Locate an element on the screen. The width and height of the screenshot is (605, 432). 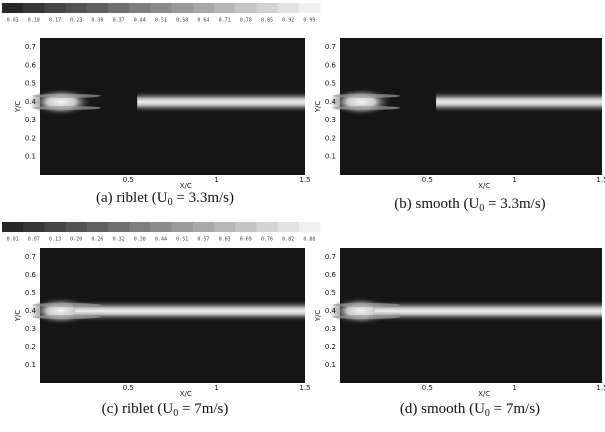
colorbar-label: 0.69 is located at coordinates (246, 240).